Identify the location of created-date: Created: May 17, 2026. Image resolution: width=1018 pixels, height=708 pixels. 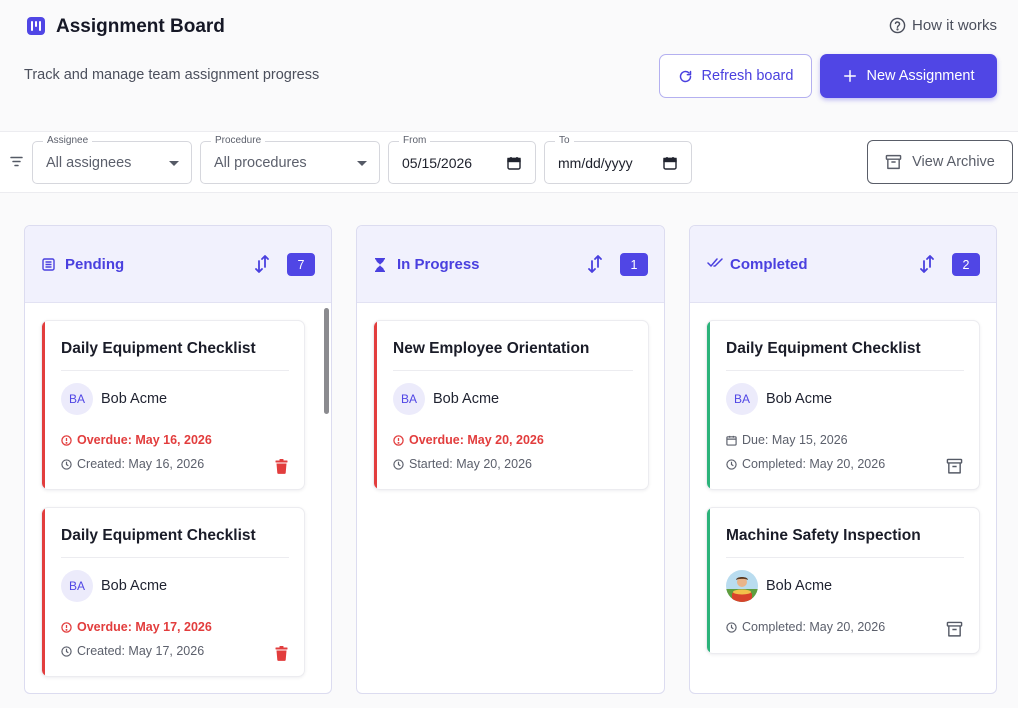
(132, 651).